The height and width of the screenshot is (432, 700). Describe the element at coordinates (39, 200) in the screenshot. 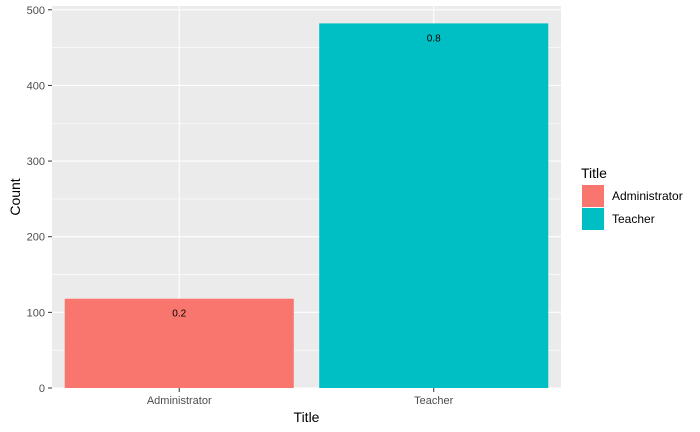

I see `y-axis-ticks: 0 100 200 300 400 500` at that location.